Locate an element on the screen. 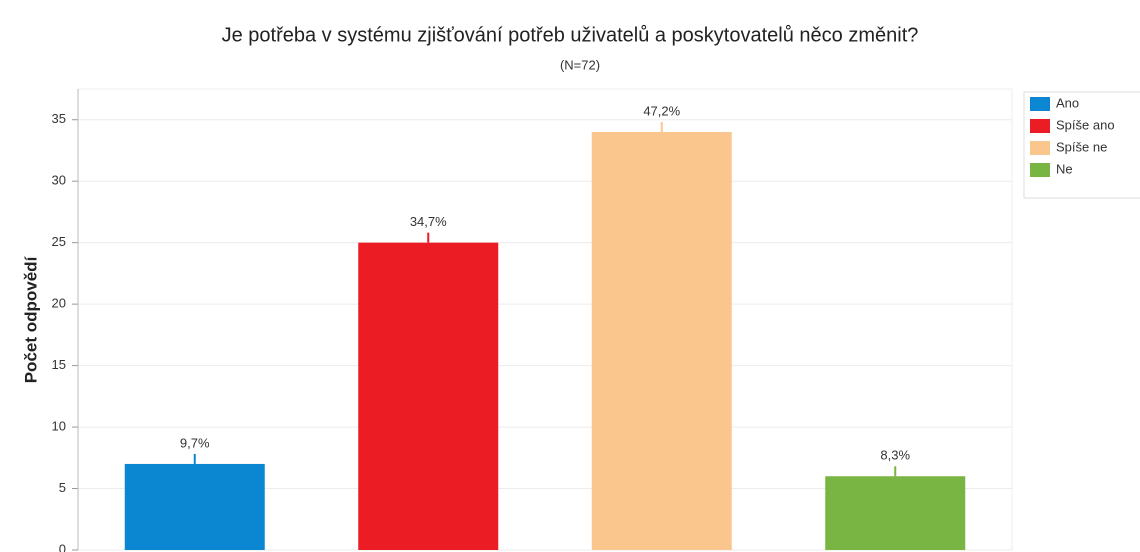  data-label: 34,7% is located at coordinates (428, 221).